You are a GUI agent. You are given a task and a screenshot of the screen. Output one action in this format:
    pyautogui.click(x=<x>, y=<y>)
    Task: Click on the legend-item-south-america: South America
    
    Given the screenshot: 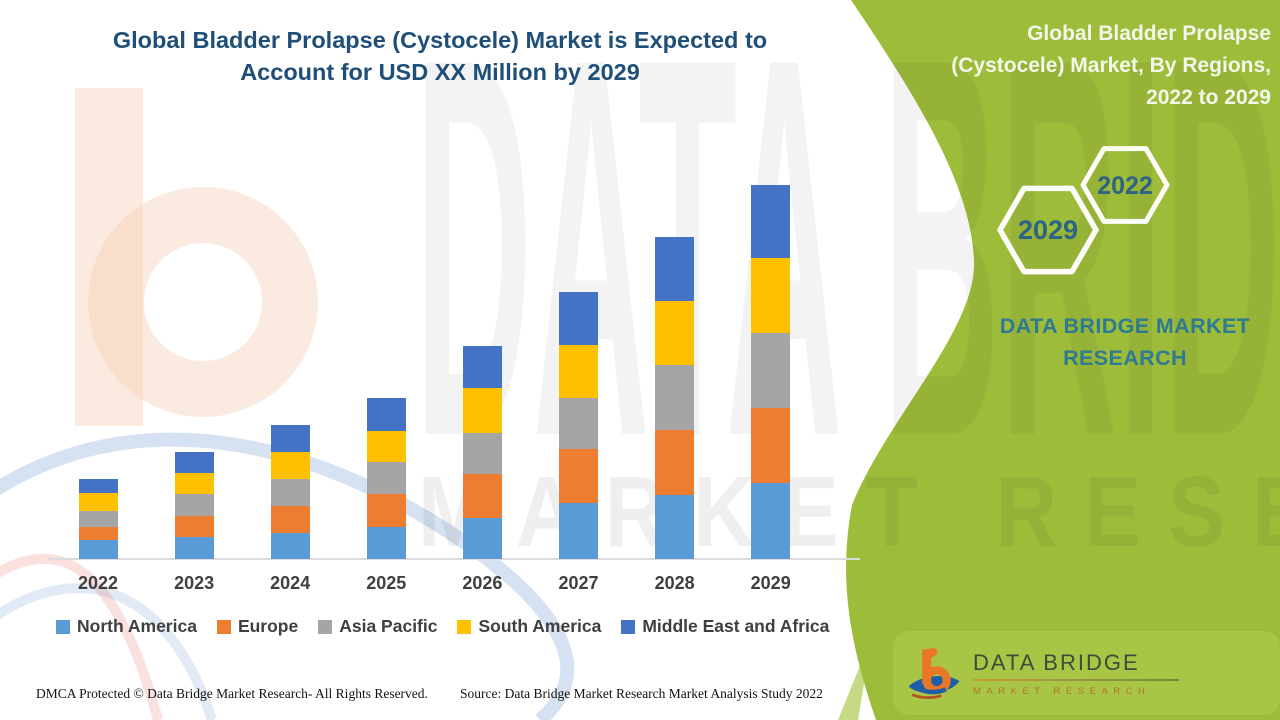 What is the action you would take?
    pyautogui.click(x=529, y=626)
    